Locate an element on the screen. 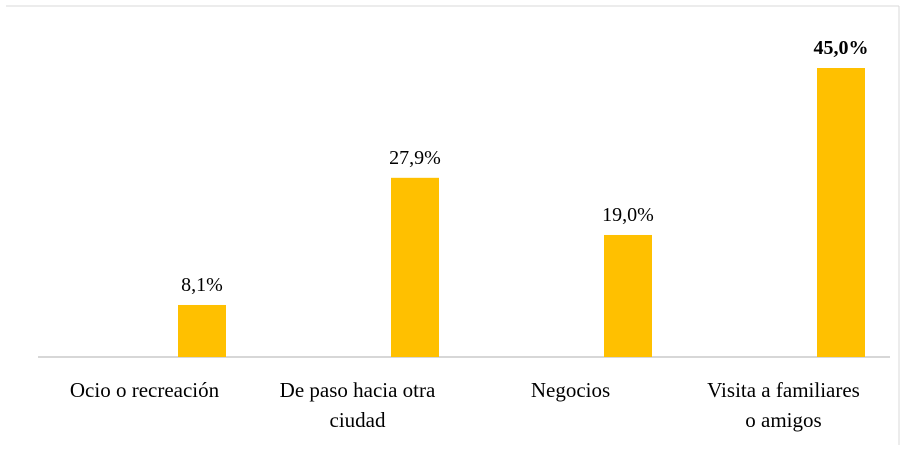  category-label-2-line-2: ciudad is located at coordinates (358, 420).